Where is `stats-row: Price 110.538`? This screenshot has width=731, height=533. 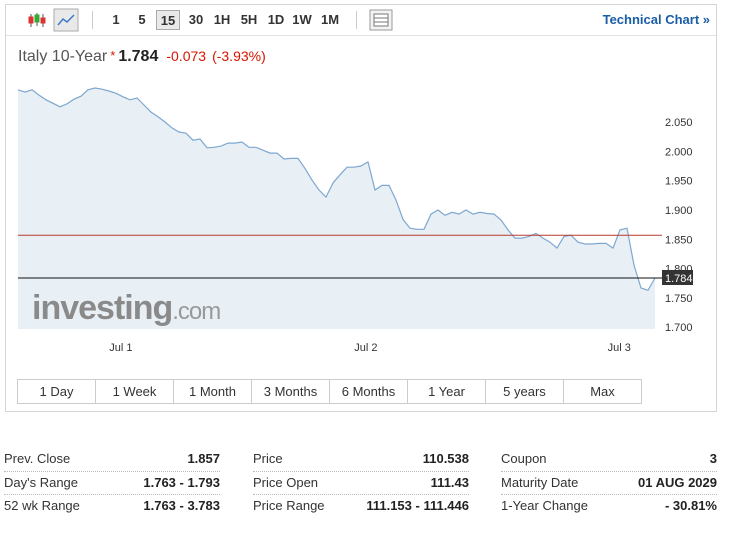 stats-row: Price 110.538 is located at coordinates (361, 460).